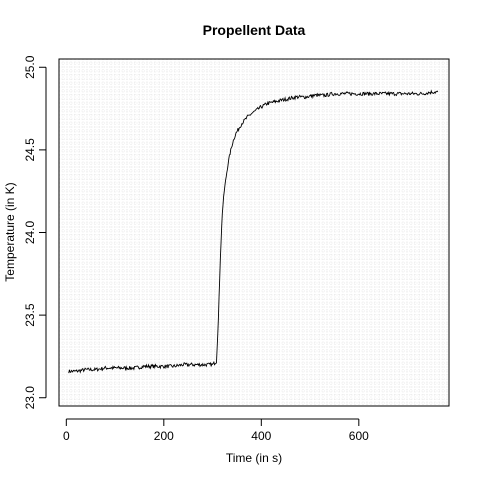  Describe the element at coordinates (359, 436) in the screenshot. I see `x-tick-label: 600` at that location.